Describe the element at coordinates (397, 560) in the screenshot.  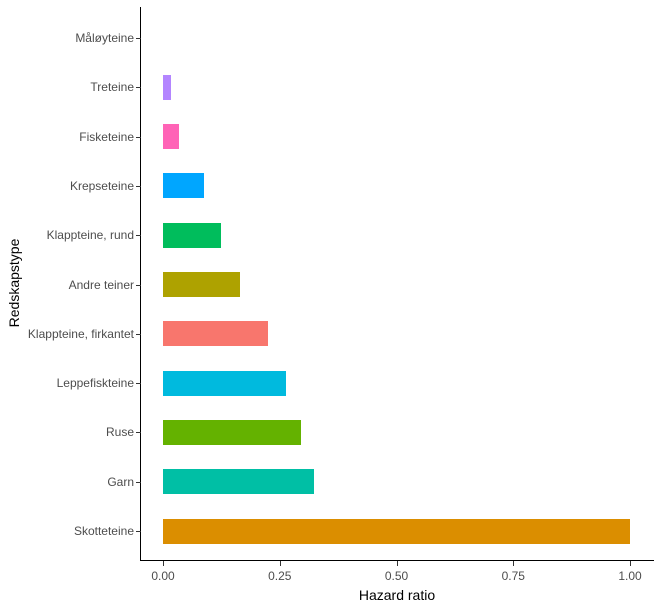
I see `x-axis-line` at that location.